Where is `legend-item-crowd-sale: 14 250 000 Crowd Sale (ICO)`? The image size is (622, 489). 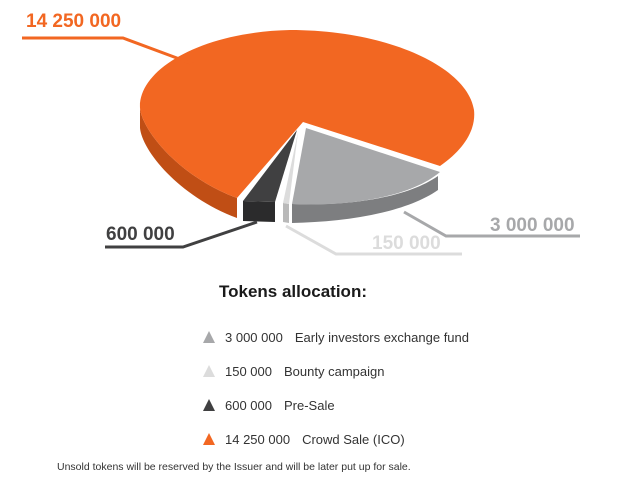
legend-item-crowd-sale: 14 250 000 Crowd Sale (ICO) is located at coordinates (336, 439).